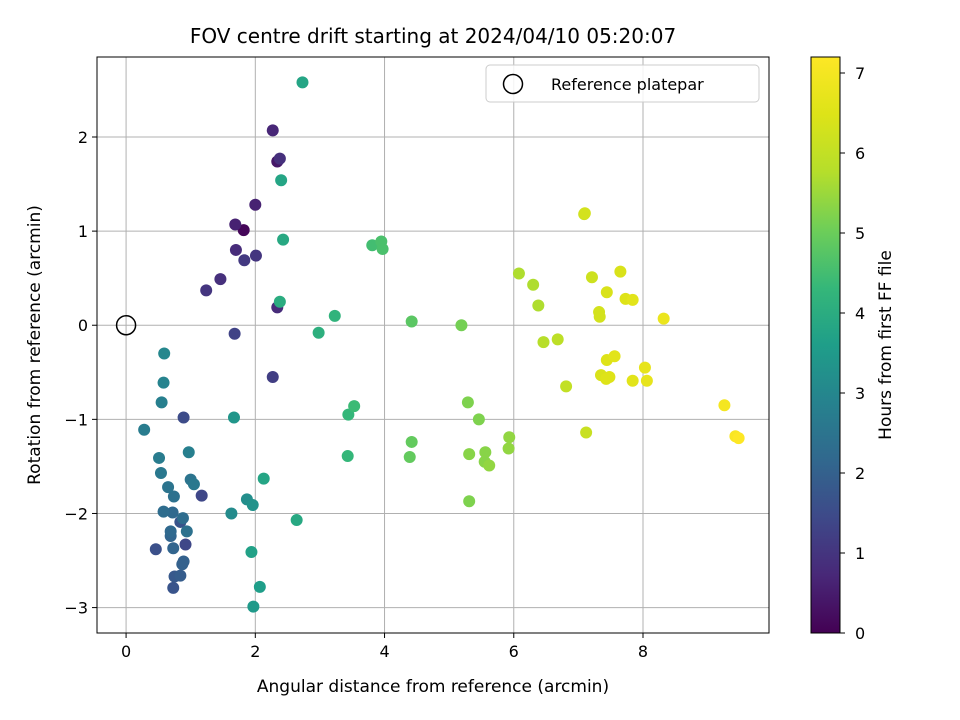 The width and height of the screenshot is (960, 720). I want to click on legend-box, so click(622, 83).